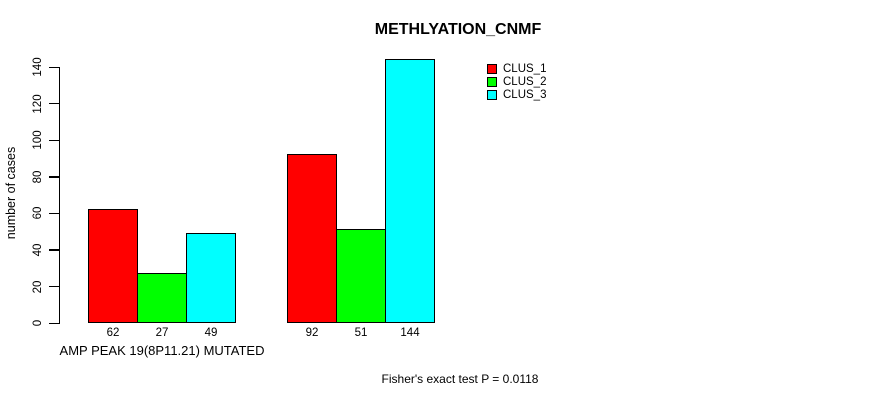  Describe the element at coordinates (458, 29) in the screenshot. I see `chart-title: METHLYATION_CNMF` at that location.